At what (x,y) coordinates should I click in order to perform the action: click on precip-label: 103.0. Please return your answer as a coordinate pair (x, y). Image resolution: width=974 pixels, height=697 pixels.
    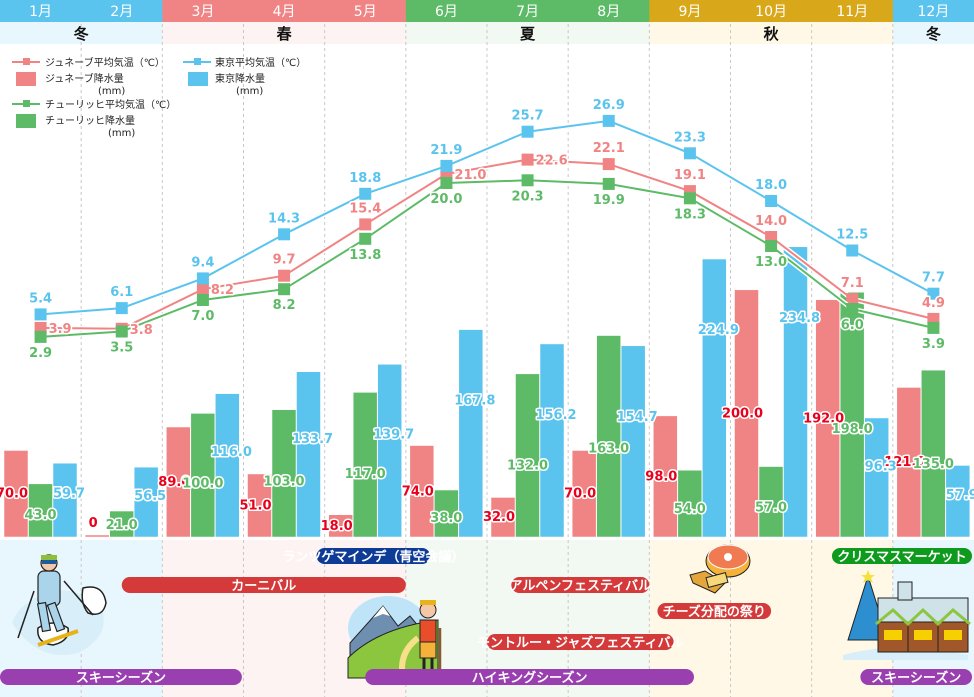
    Looking at the image, I should click on (283, 482).